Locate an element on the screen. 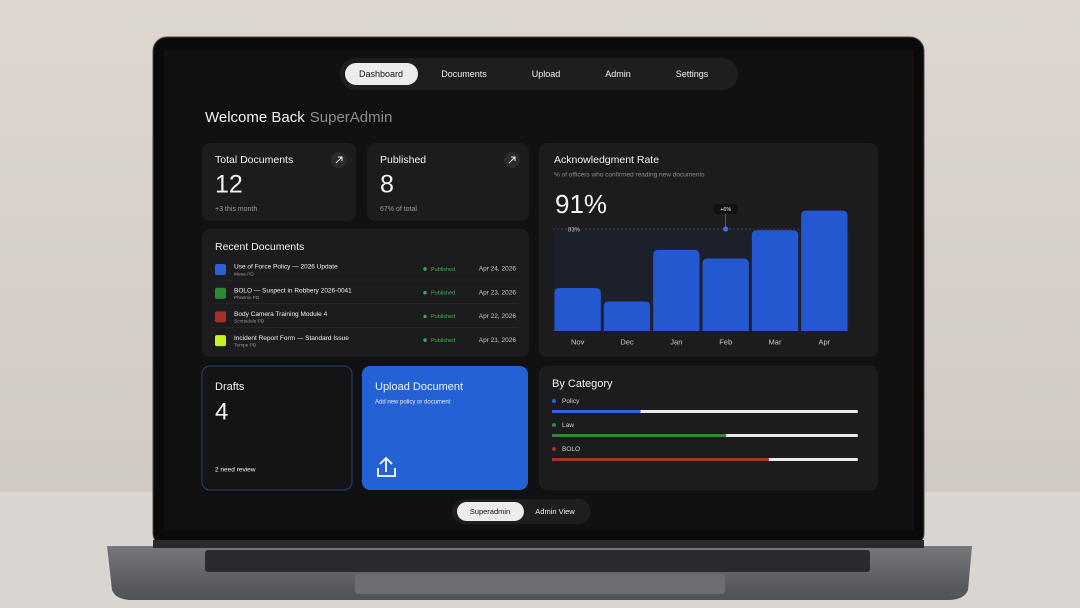  nav-item: Settings is located at coordinates (692, 74).